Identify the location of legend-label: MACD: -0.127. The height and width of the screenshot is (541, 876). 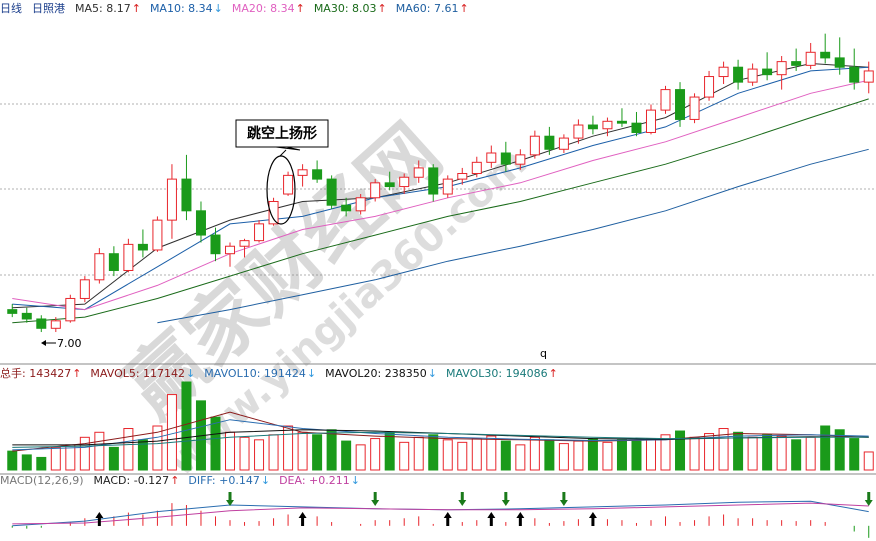
(132, 480).